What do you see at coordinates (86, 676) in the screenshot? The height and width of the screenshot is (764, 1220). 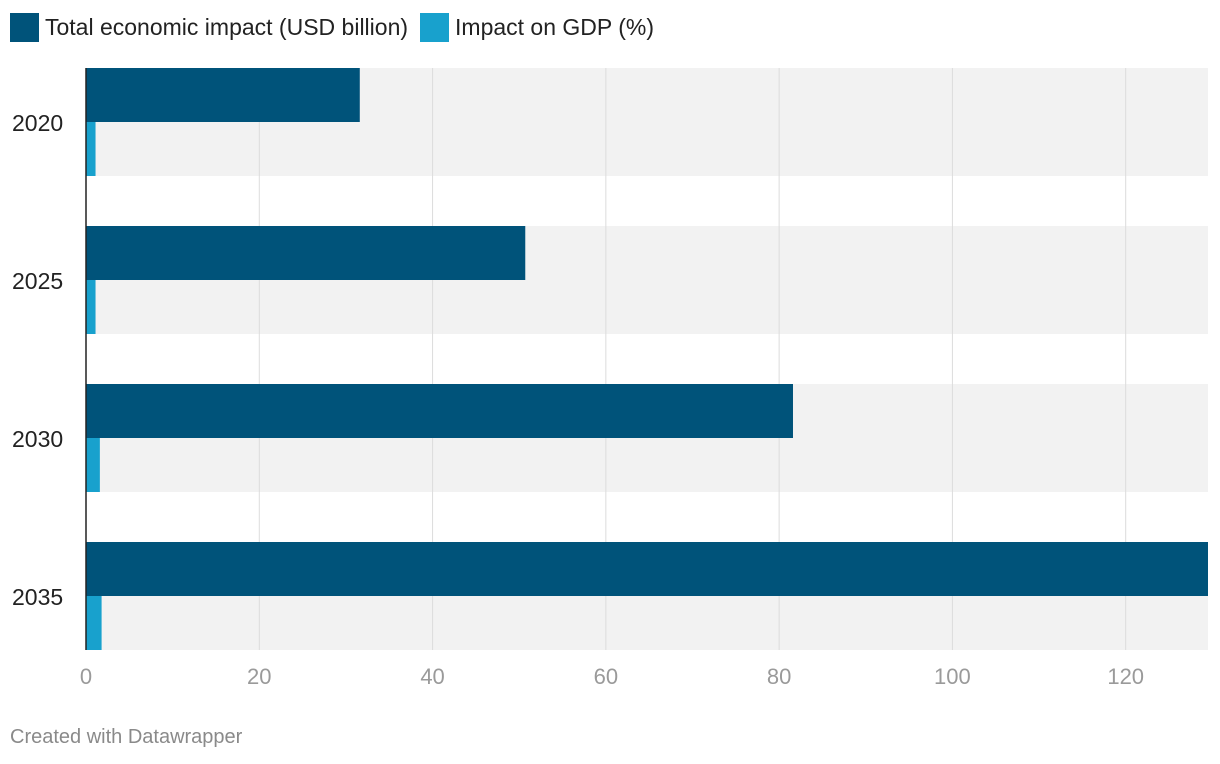 I see `x-tick-label-0: 0` at bounding box center [86, 676].